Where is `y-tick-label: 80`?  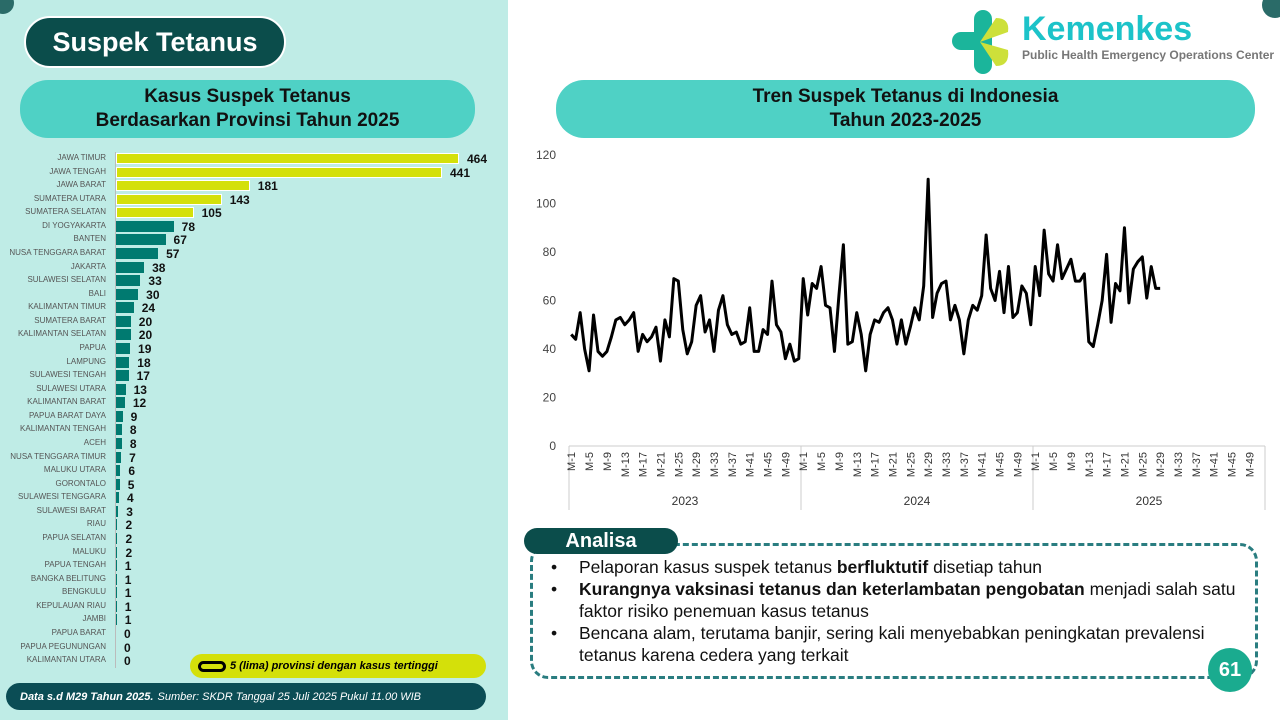 y-tick-label: 80 is located at coordinates (550, 252).